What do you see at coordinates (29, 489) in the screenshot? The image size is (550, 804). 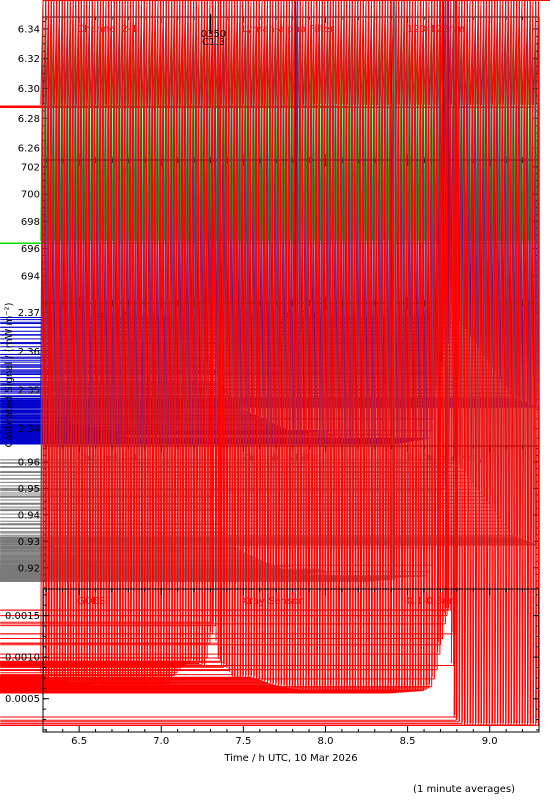 I see `y-tick-label: 0.95` at bounding box center [29, 489].